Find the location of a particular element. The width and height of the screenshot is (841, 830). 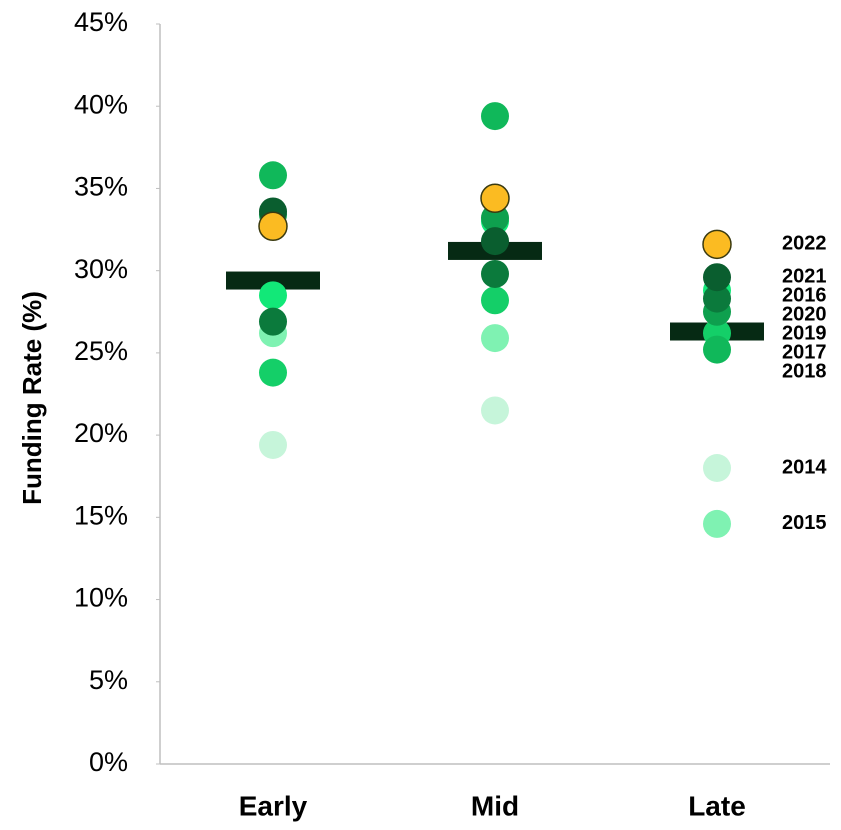

y-tick-label: 25% is located at coordinates (101, 351).